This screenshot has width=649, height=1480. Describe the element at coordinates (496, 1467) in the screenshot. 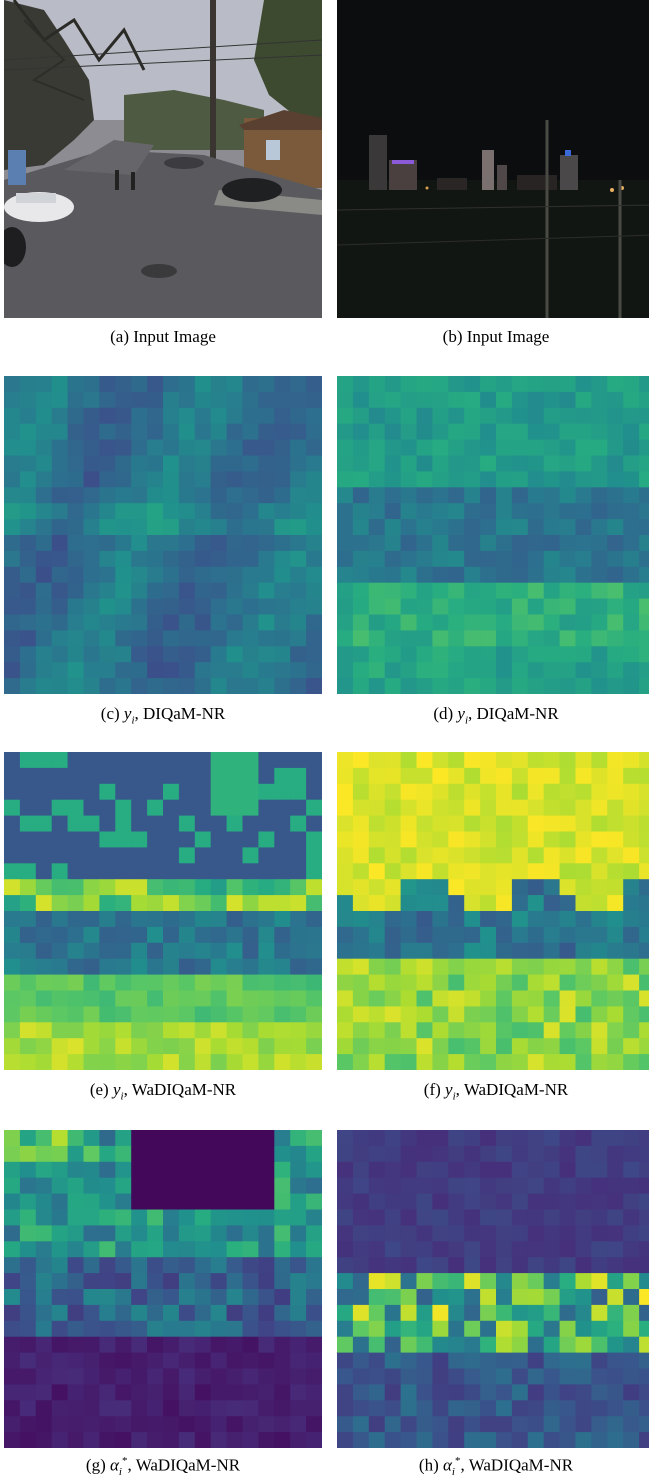

I see `caption-h: (h) αi*, WaDIQaM-NR` at that location.